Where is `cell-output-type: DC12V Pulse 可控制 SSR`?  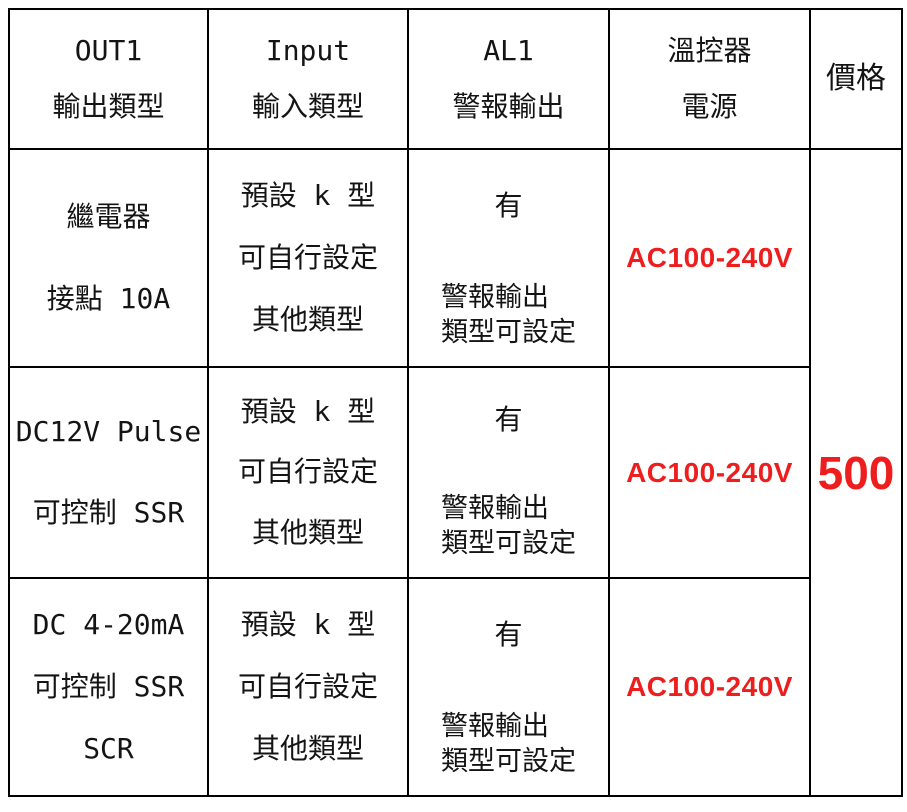
cell-output-type: DC12V Pulse 可控制 SSR is located at coordinates (108, 472).